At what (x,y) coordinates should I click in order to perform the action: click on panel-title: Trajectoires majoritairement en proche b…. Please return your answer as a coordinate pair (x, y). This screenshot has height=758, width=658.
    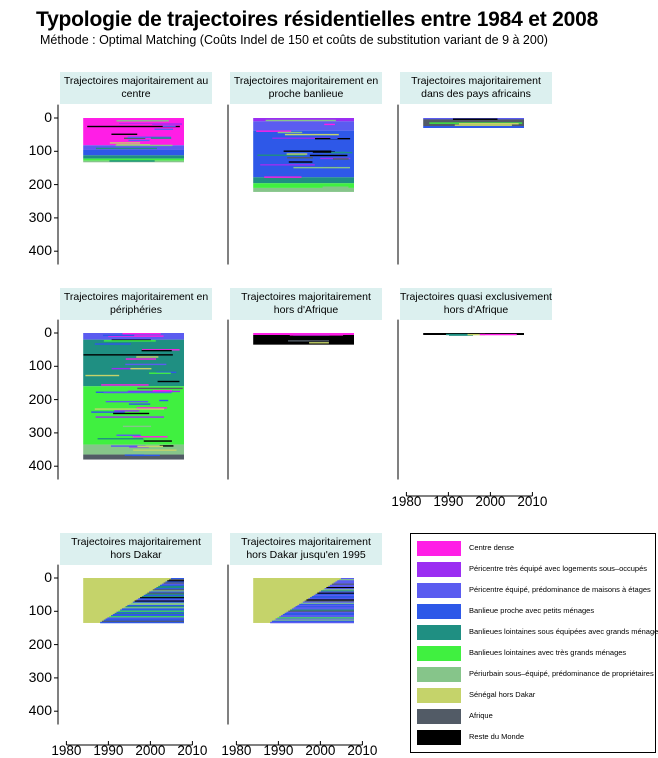
    Looking at the image, I should click on (306, 88).